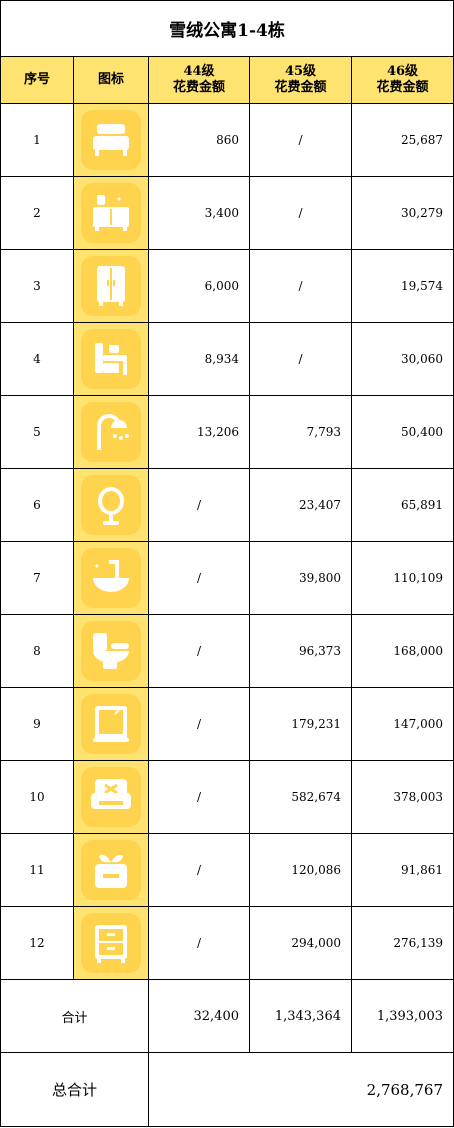  I want to click on table-row: 1 860/25,687, so click(227, 140).